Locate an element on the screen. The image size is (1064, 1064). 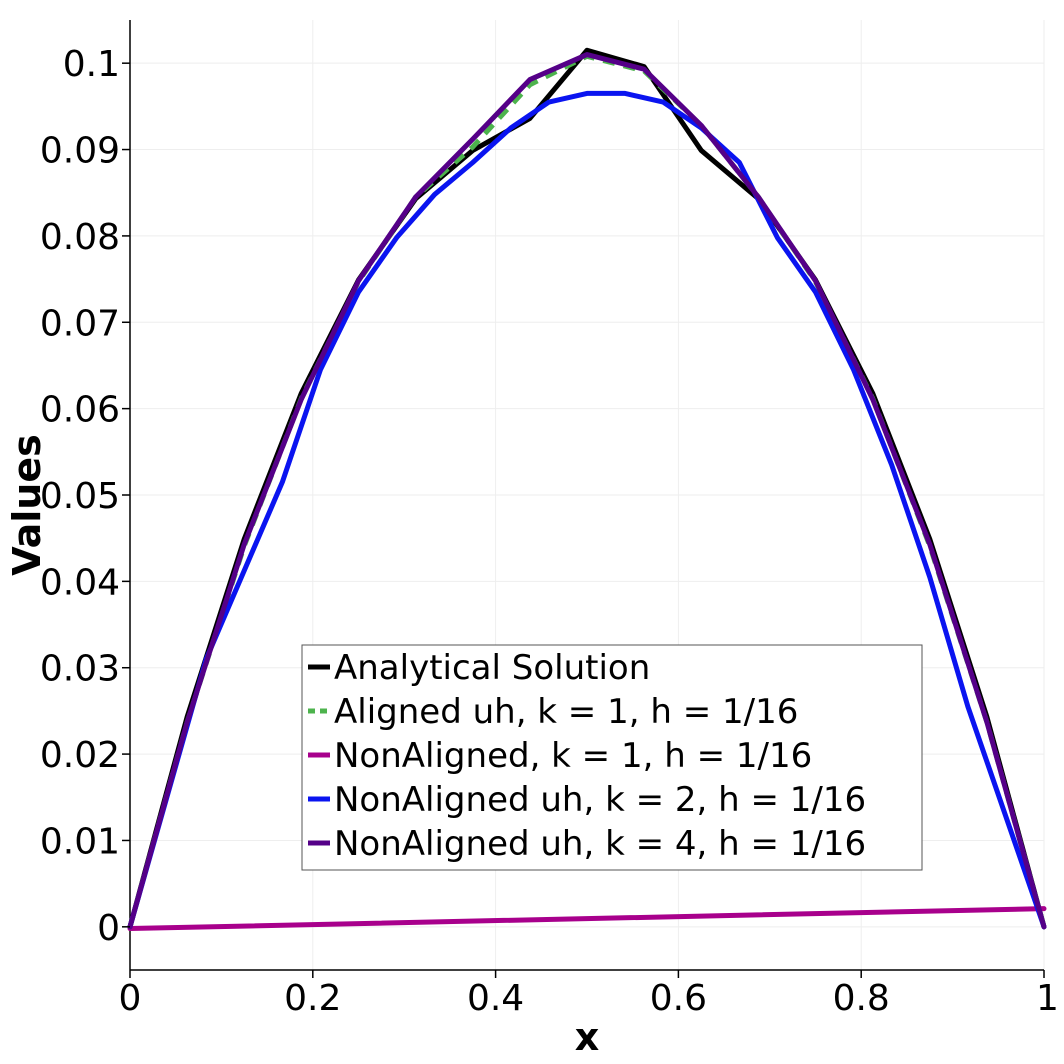
y-tick-label: 0 is located at coordinates (108, 928).